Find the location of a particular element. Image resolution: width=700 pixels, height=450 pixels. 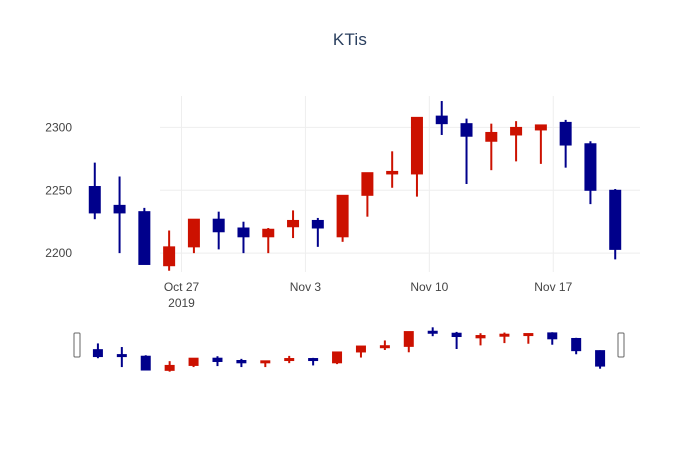

x-axis-tick-label: Nov 10 is located at coordinates (429, 287).